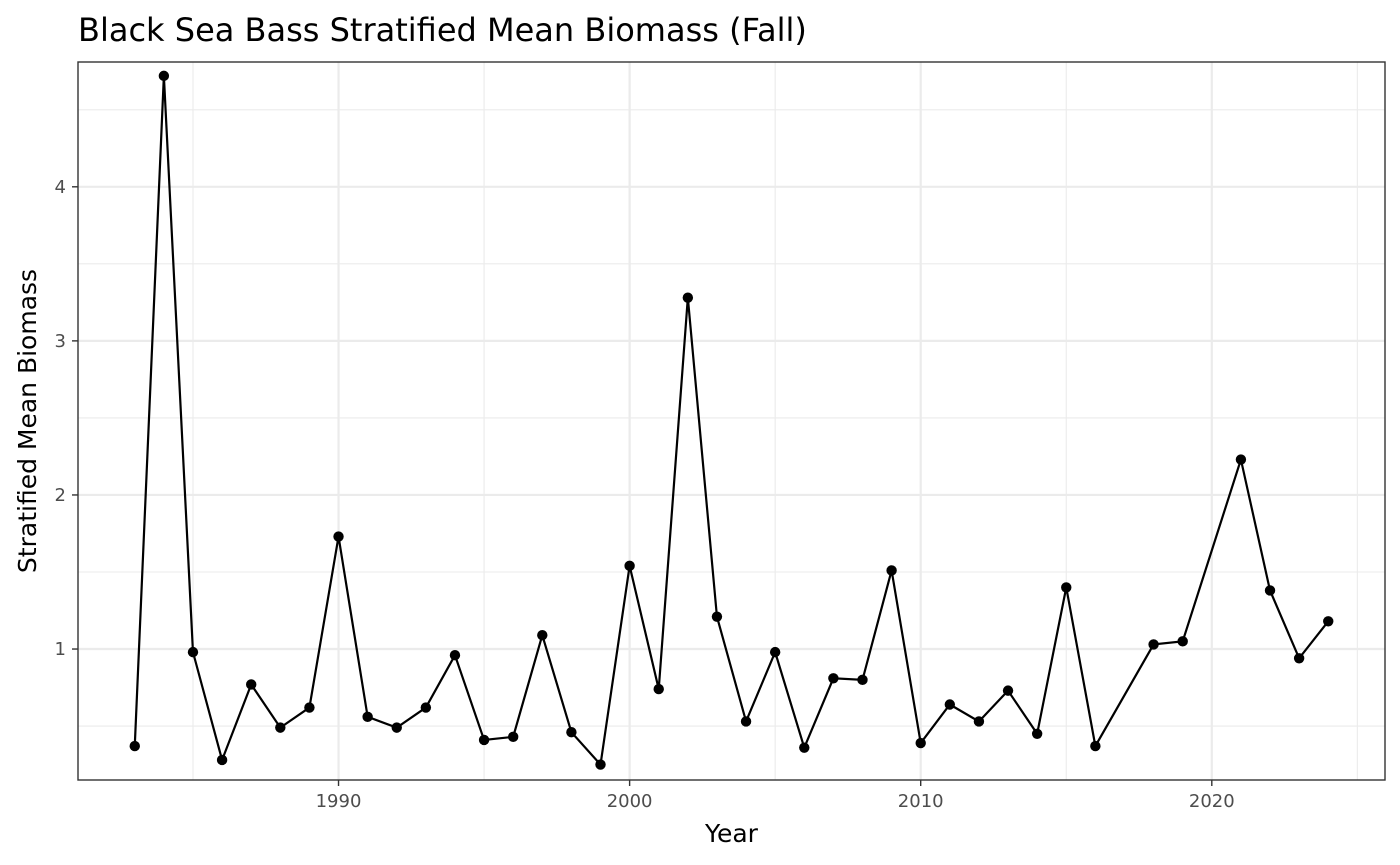 The image size is (1400, 865). Describe the element at coordinates (60, 649) in the screenshot. I see `y-tick-label: 1` at that location.